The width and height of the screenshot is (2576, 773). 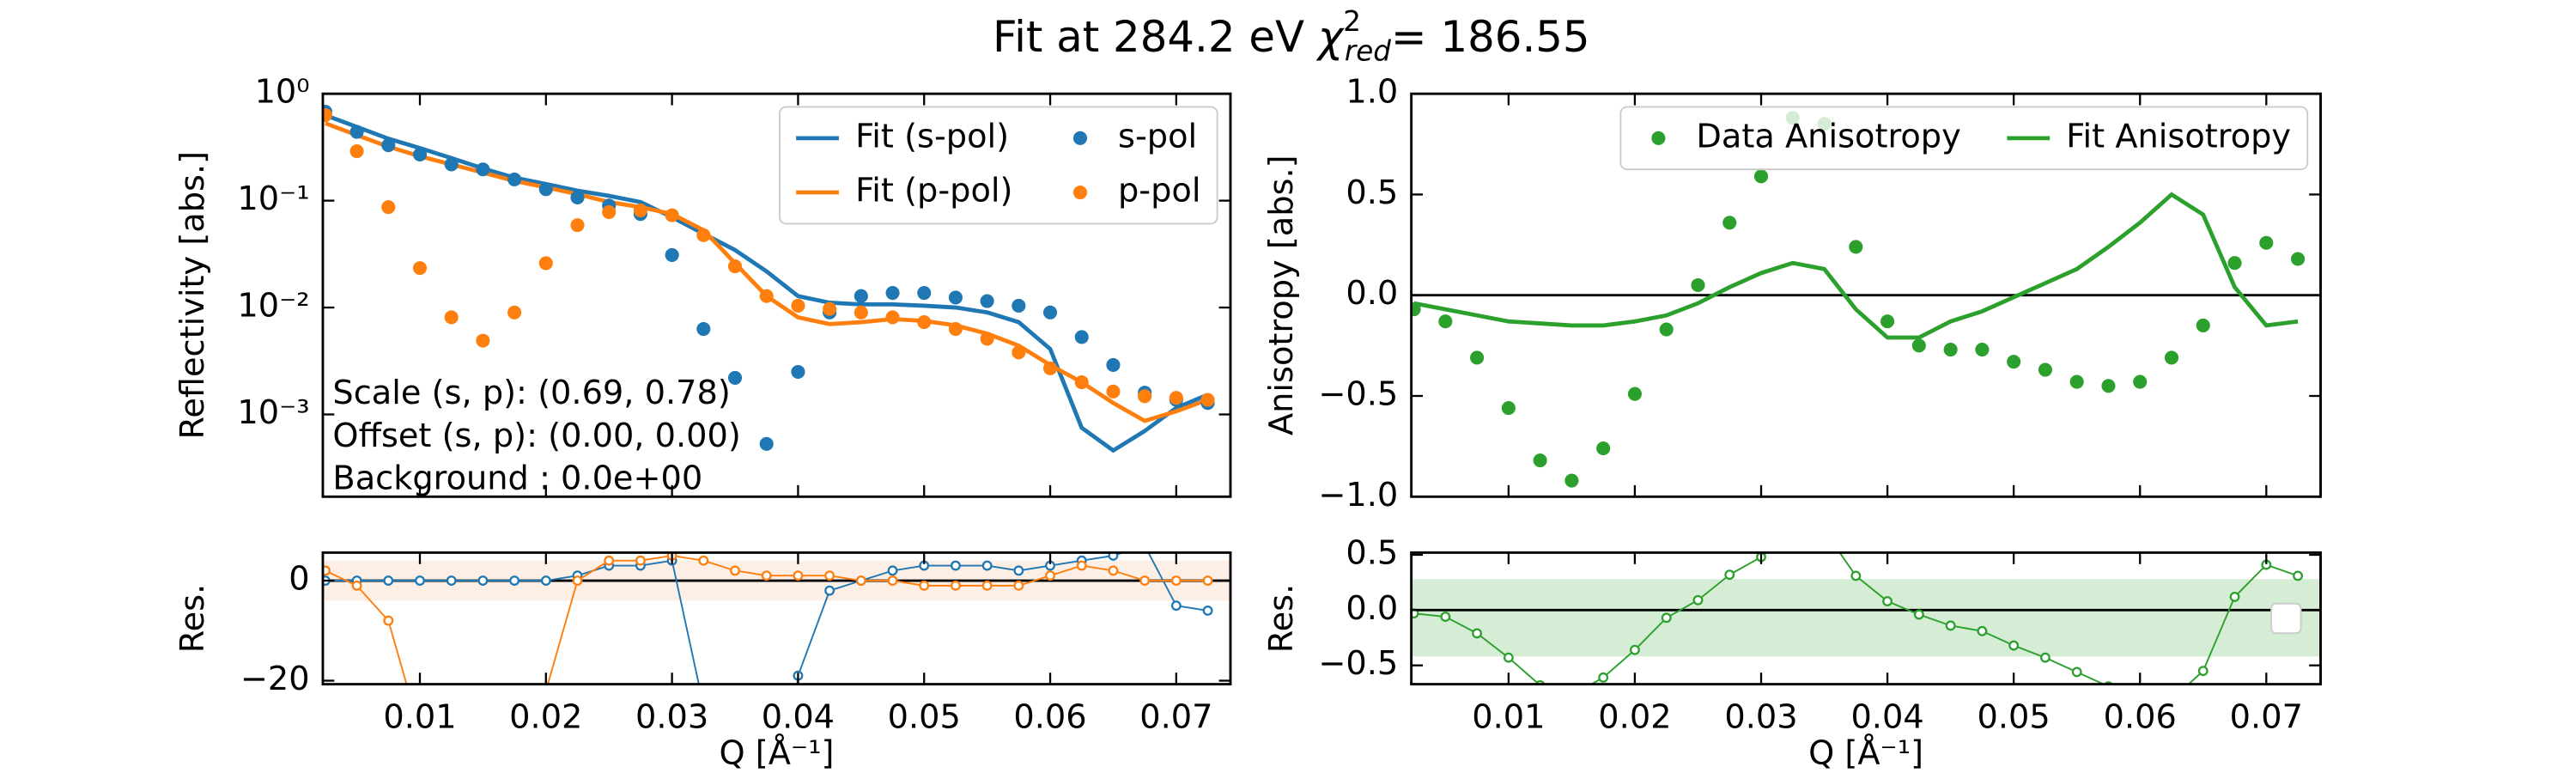 What do you see at coordinates (517, 479) in the screenshot?
I see `annotation: Background : 0.0e+00` at bounding box center [517, 479].